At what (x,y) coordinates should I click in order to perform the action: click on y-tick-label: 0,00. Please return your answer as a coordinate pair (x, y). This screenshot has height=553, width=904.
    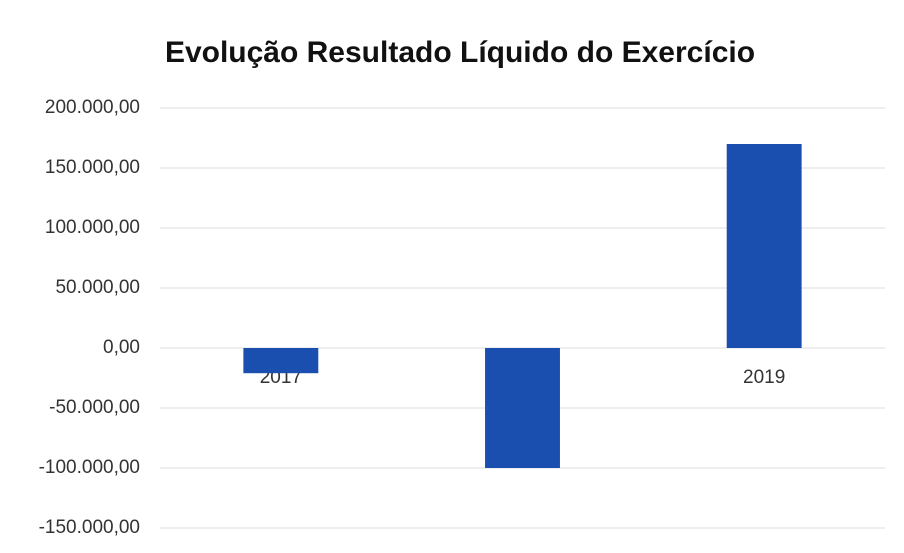
    Looking at the image, I should click on (121, 347).